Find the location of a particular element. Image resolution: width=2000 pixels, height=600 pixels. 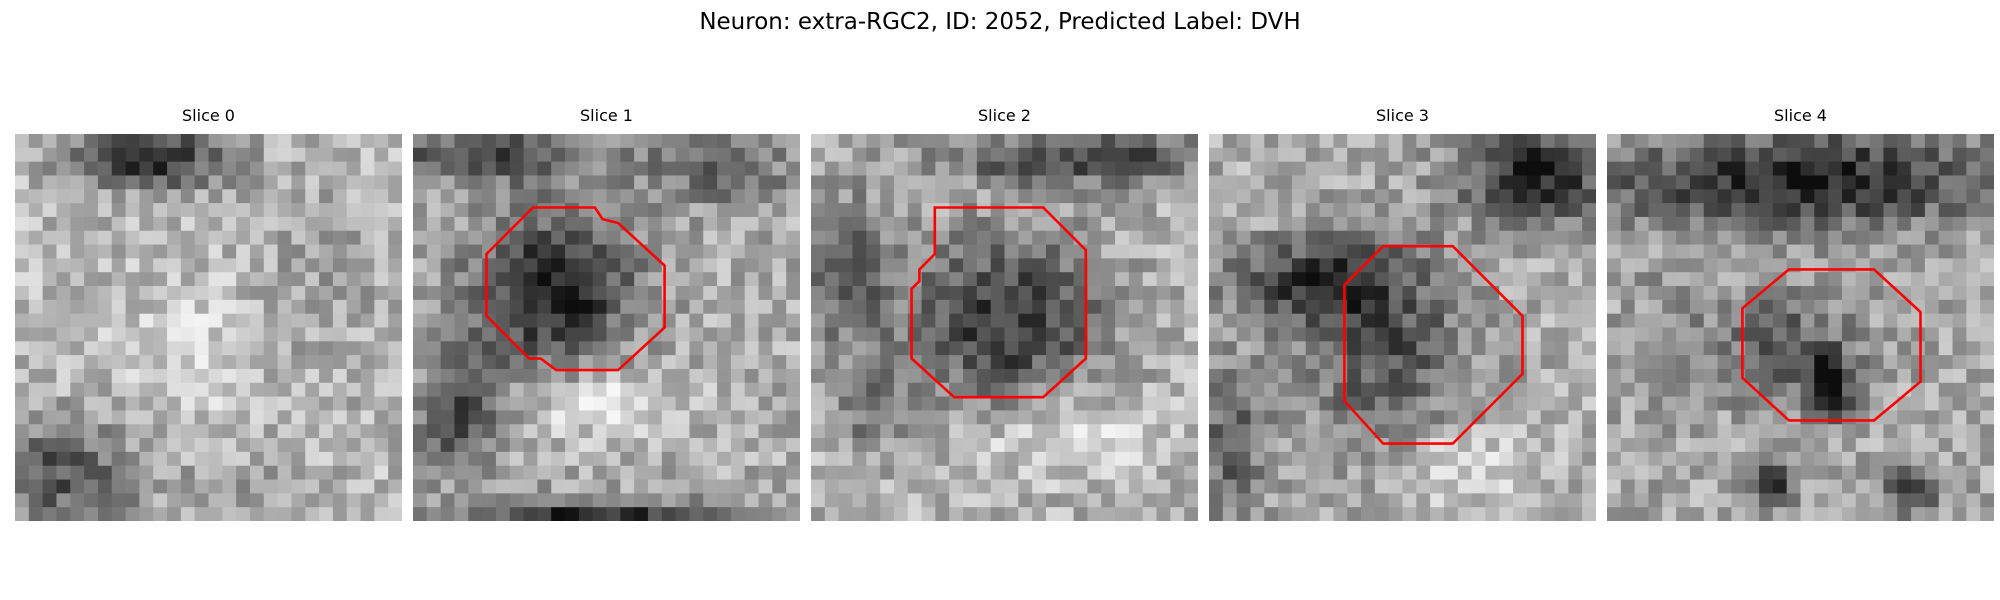

slice-panel-0: Slice 0 is located at coordinates (208, 316).